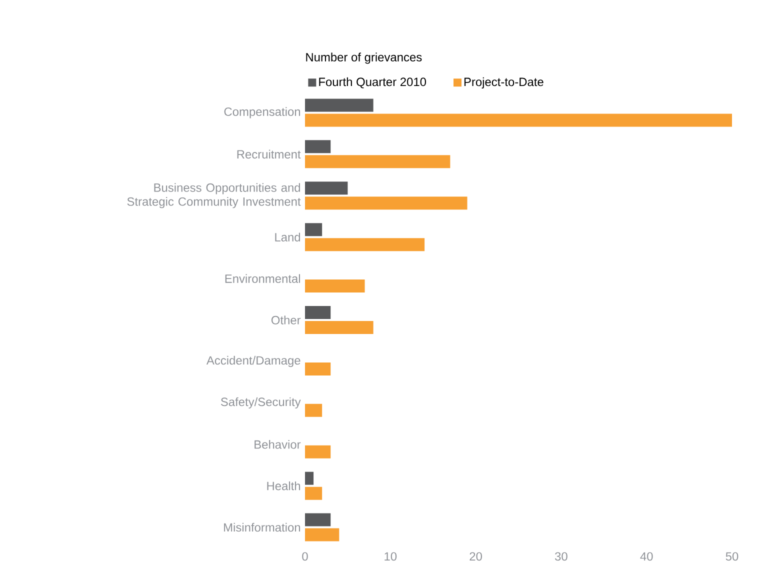  Describe the element at coordinates (214, 195) in the screenshot. I see `y-tick-label: Business Opportunities and Strategic Community Investment` at that location.